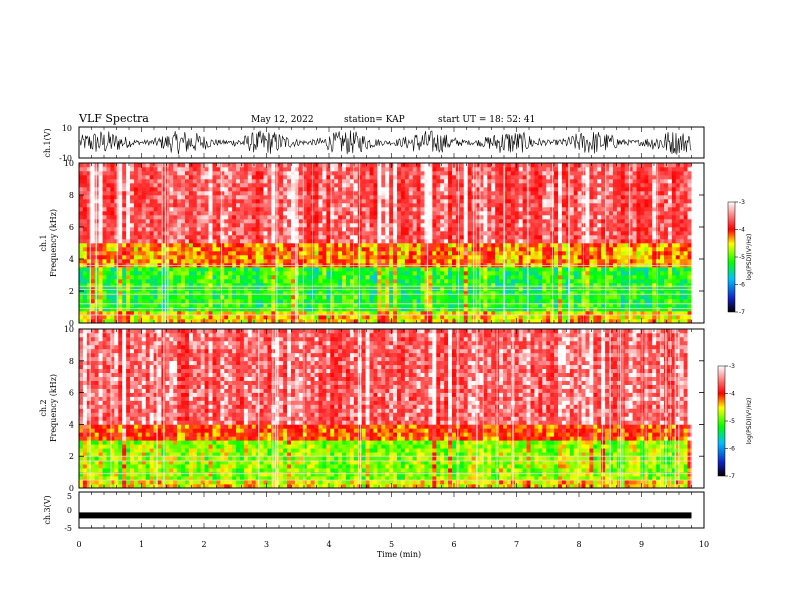 The image size is (792, 612). I want to click on ch1-waveform-panel: 10 -10 ch.1(V), so click(374, 143).